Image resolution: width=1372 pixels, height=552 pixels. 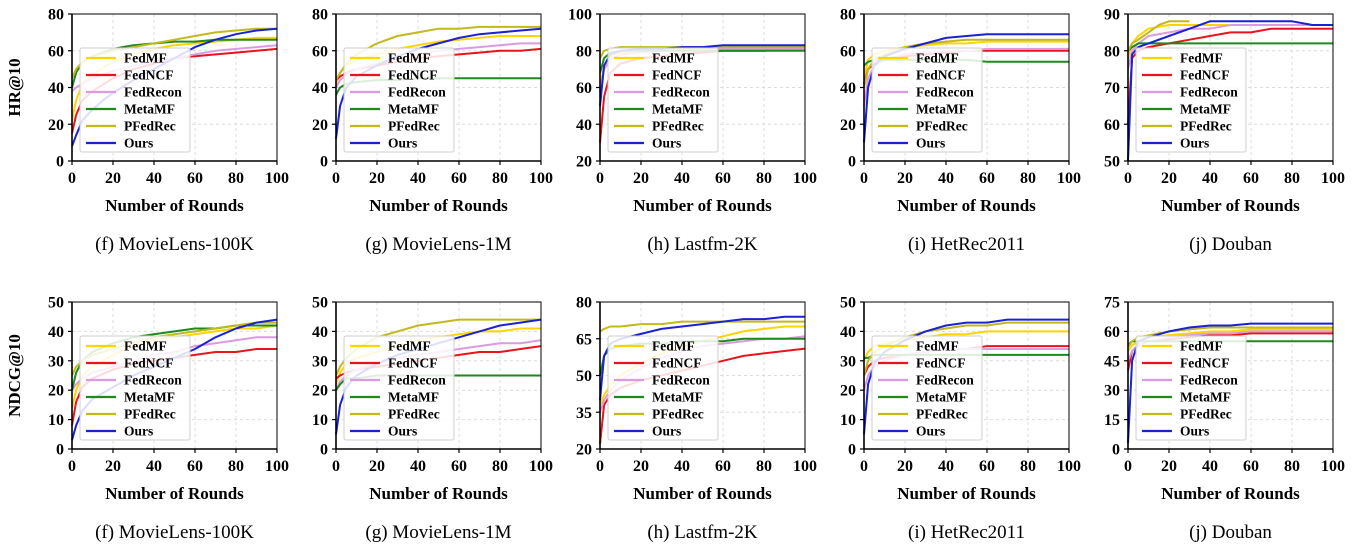 What do you see at coordinates (14, 375) in the screenshot?
I see `y-axis-label: NDCG@10` at bounding box center [14, 375].